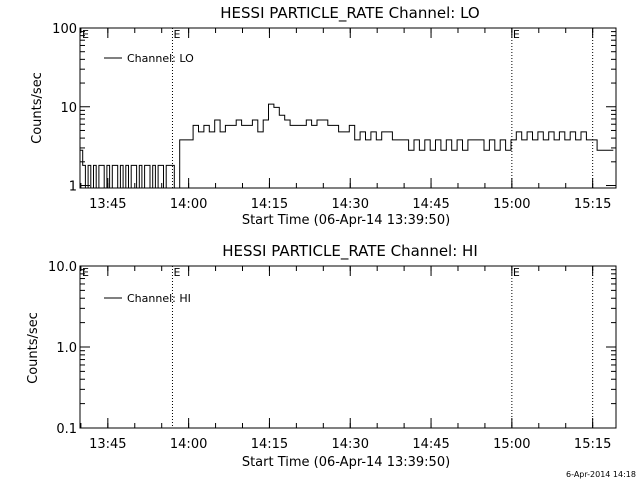 This screenshot has width=640, height=480. Describe the element at coordinates (592, 444) in the screenshot. I see `hi-x-tick-label: 15:15` at that location.